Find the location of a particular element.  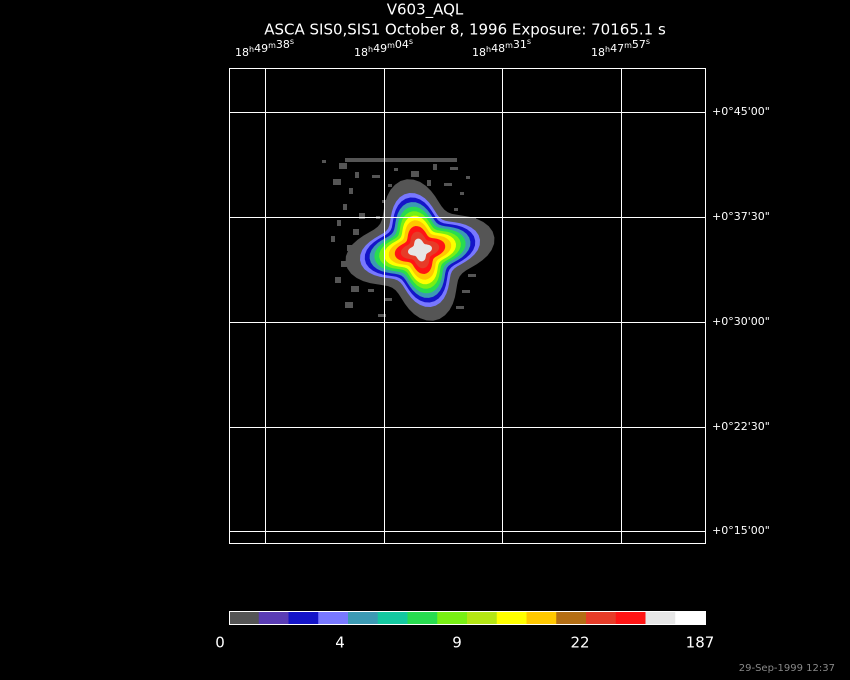

ra-label: 18h49m38s is located at coordinates (264, 48).